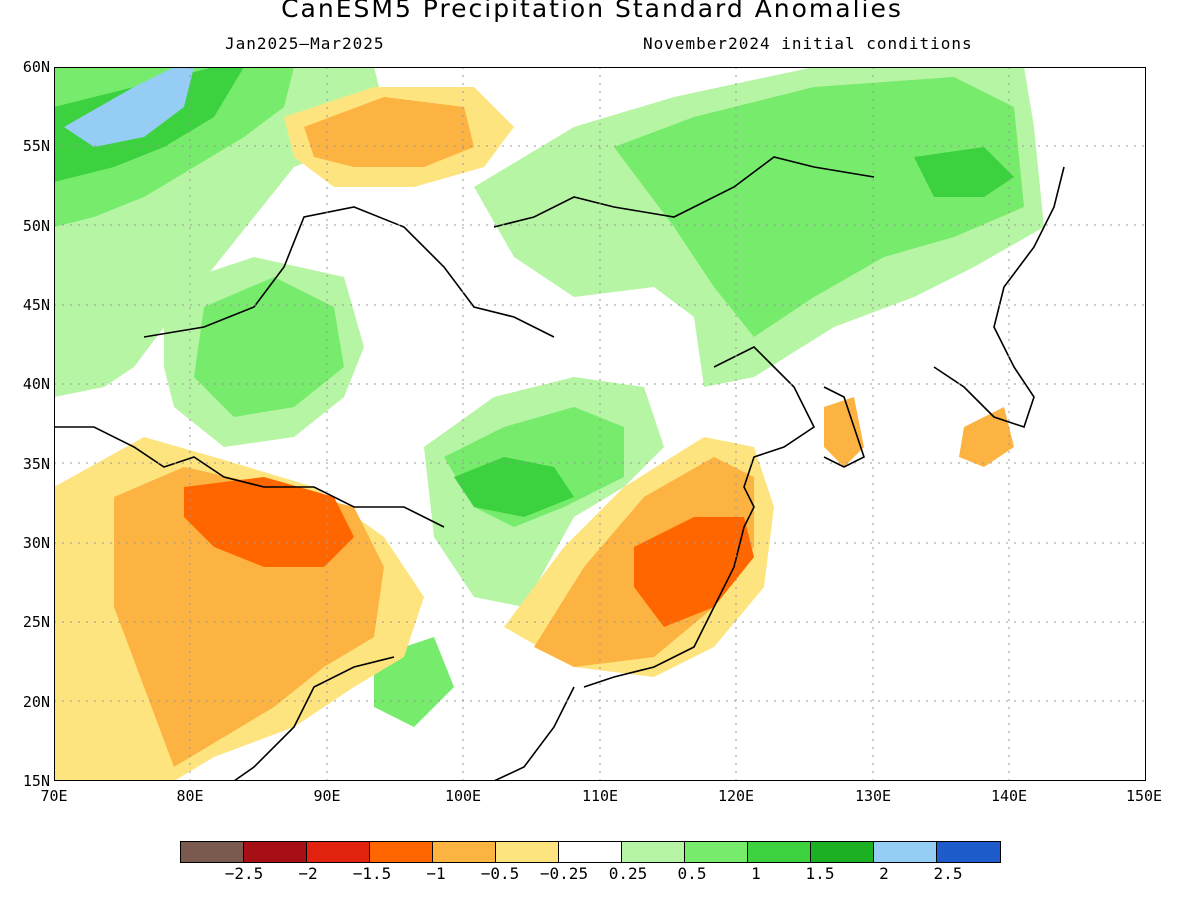  What do you see at coordinates (592, 11) in the screenshot?
I see `map-title: CanESM5 Precipitation Standard Anomalies` at bounding box center [592, 11].